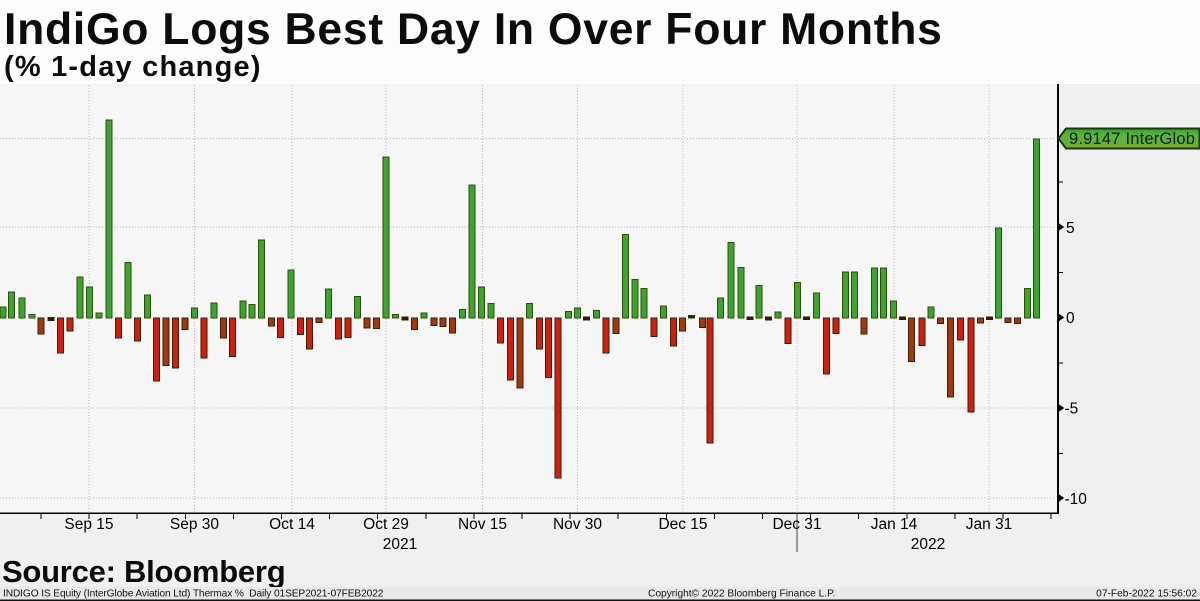  I want to click on svg-text: Nov 30, so click(577, 524).